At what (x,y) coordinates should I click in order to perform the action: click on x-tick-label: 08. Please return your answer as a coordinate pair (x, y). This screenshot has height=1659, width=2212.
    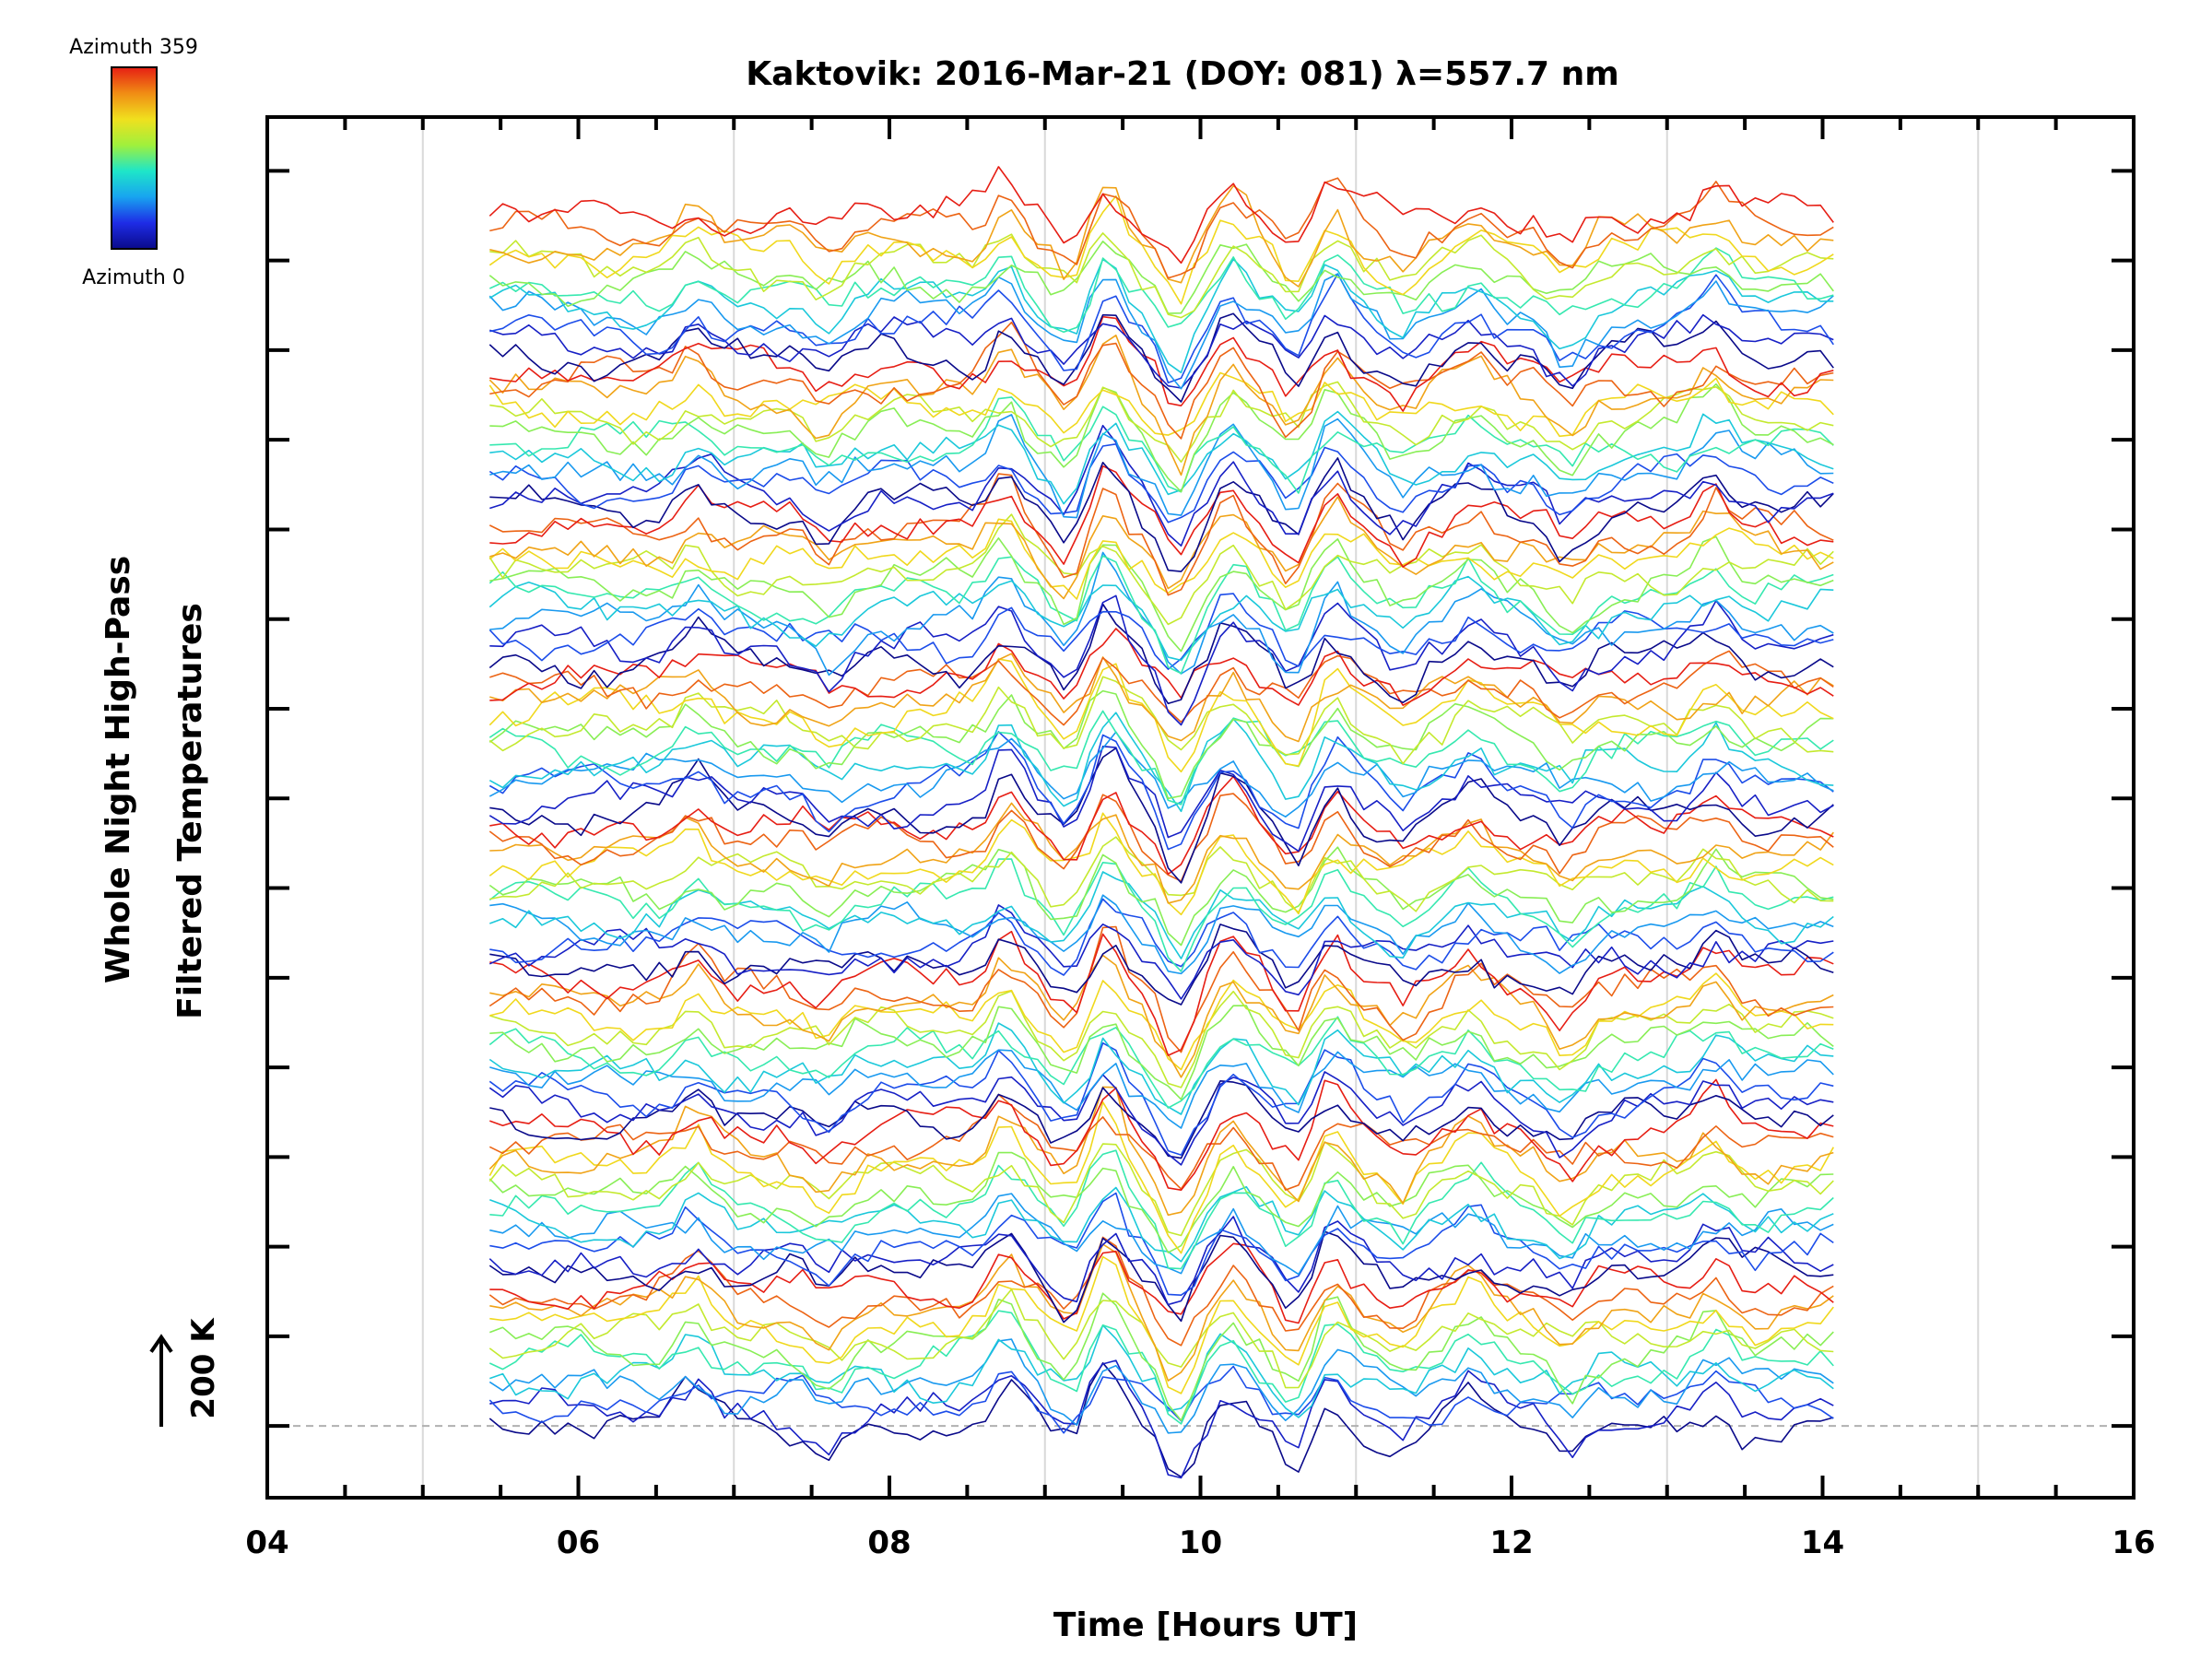
    Looking at the image, I should click on (889, 1542).